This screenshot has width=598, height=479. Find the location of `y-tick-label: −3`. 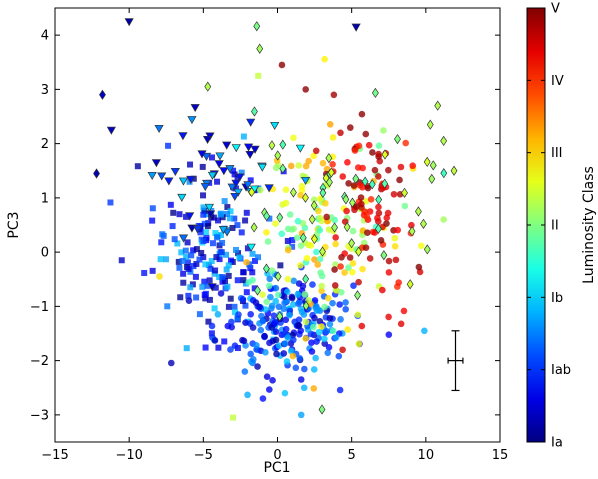

y-tick-label: −3 is located at coordinates (39, 415).